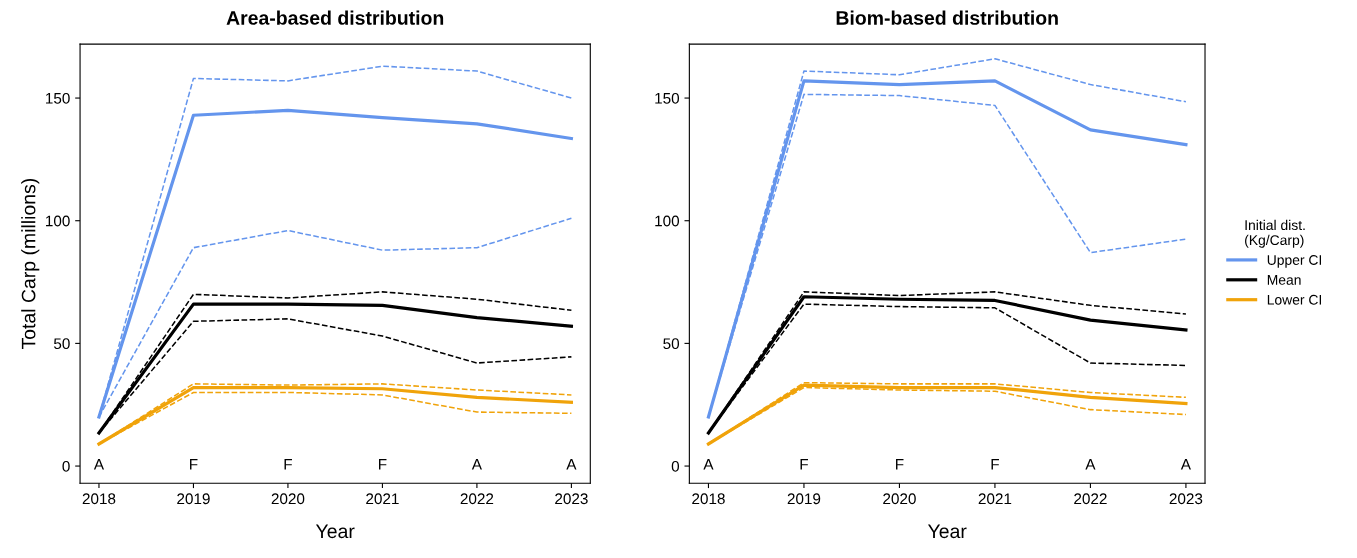 Image resolution: width=1357 pixels, height=558 pixels. What do you see at coordinates (335, 17) in the screenshot?
I see `chart-title: Area-based distribution` at bounding box center [335, 17].